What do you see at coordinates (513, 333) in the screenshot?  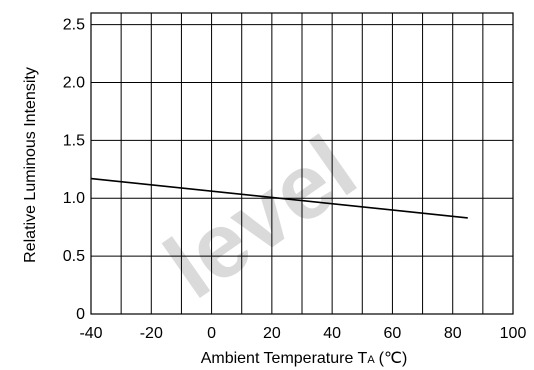 I see `x-tick-label: 100` at bounding box center [513, 333].